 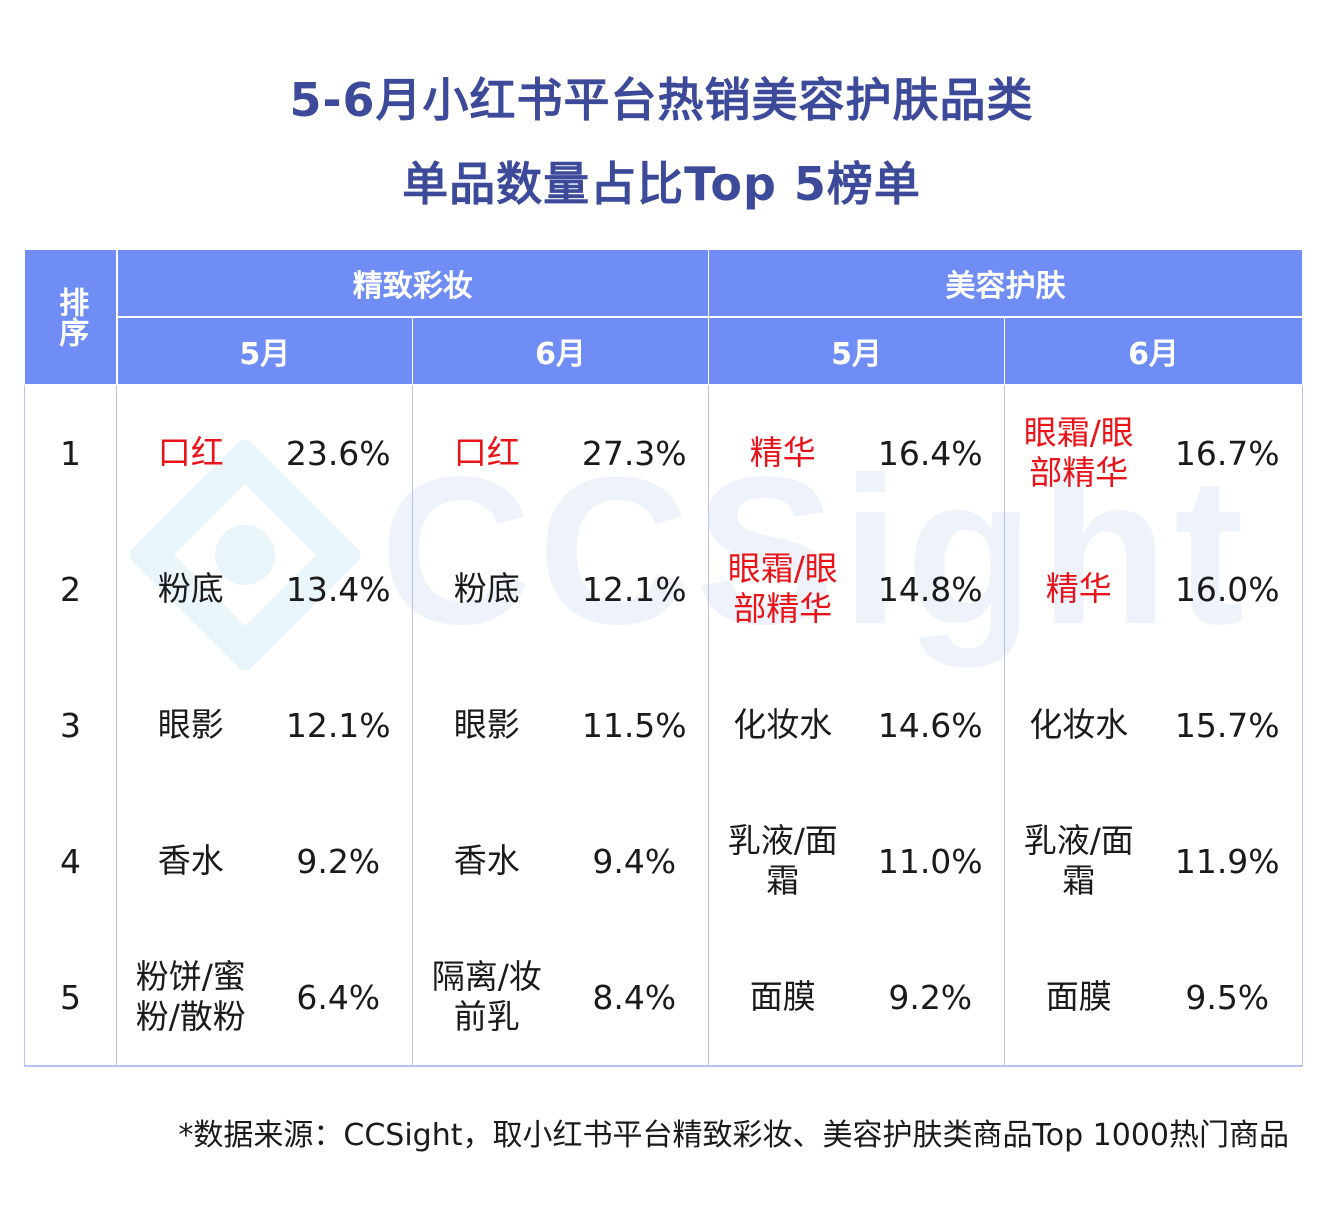 What do you see at coordinates (1227, 589) in the screenshot?
I see `share-percent: 16.0%` at bounding box center [1227, 589].